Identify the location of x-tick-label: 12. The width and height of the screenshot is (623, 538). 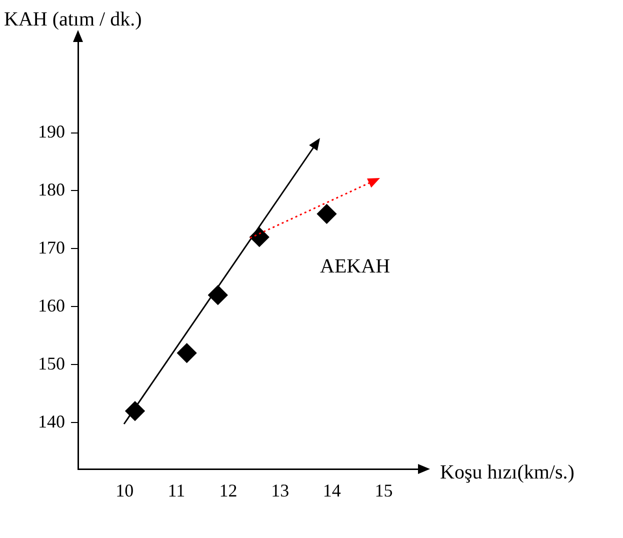
(228, 490).